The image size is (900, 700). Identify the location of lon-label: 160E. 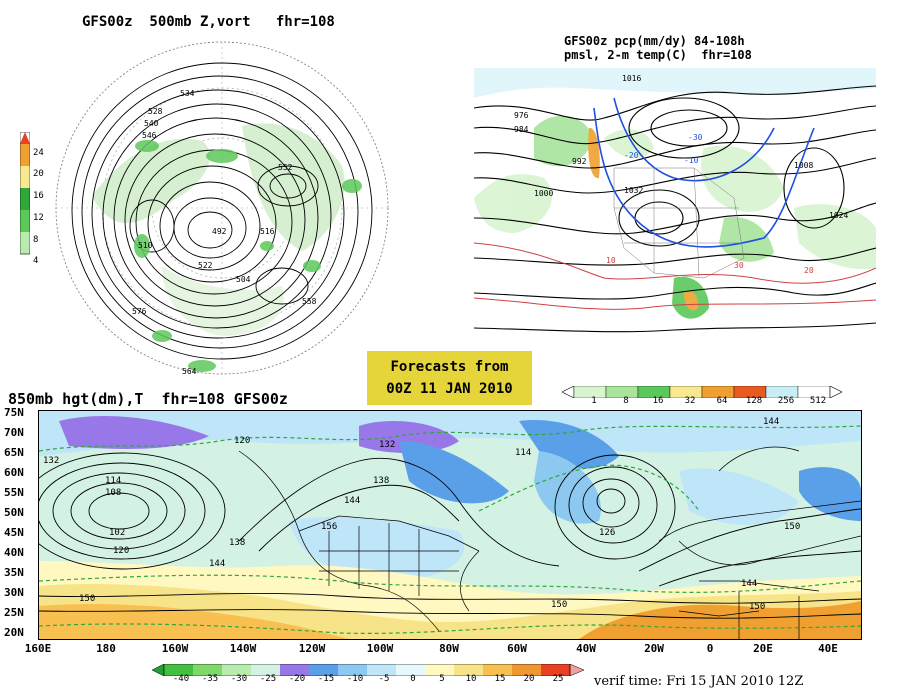
(38, 648).